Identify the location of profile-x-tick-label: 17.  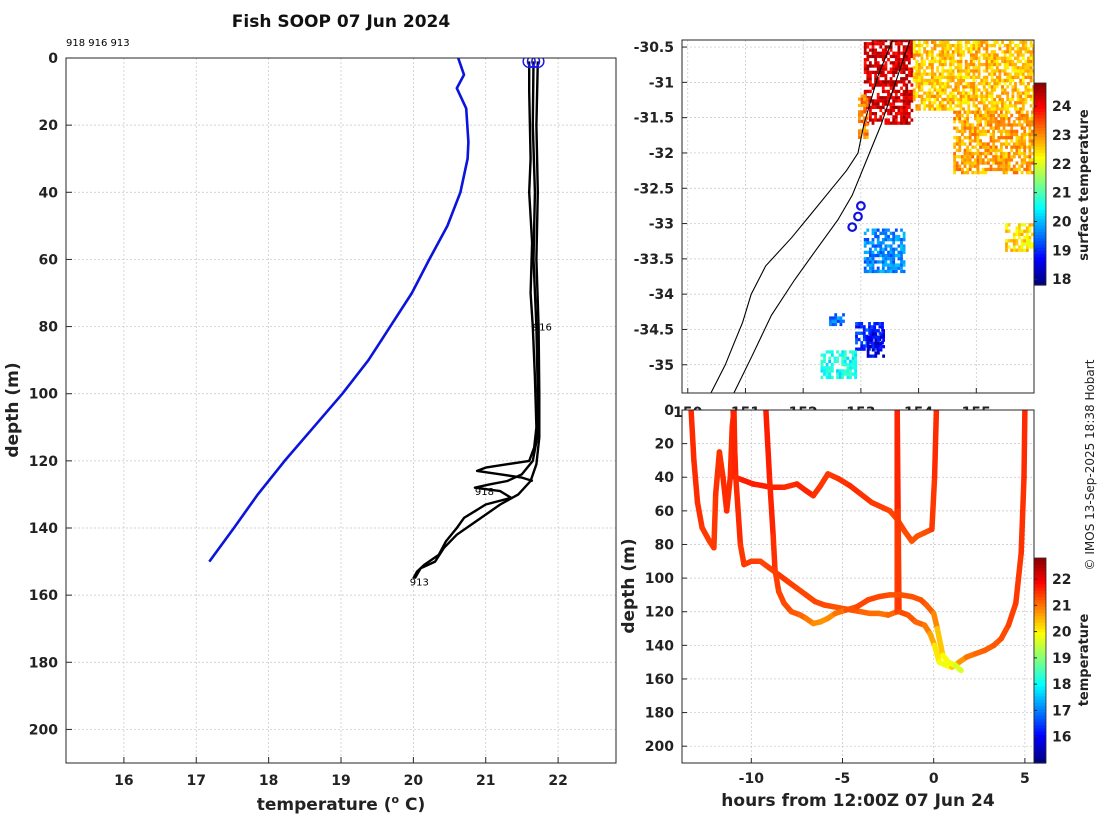
(196, 781).